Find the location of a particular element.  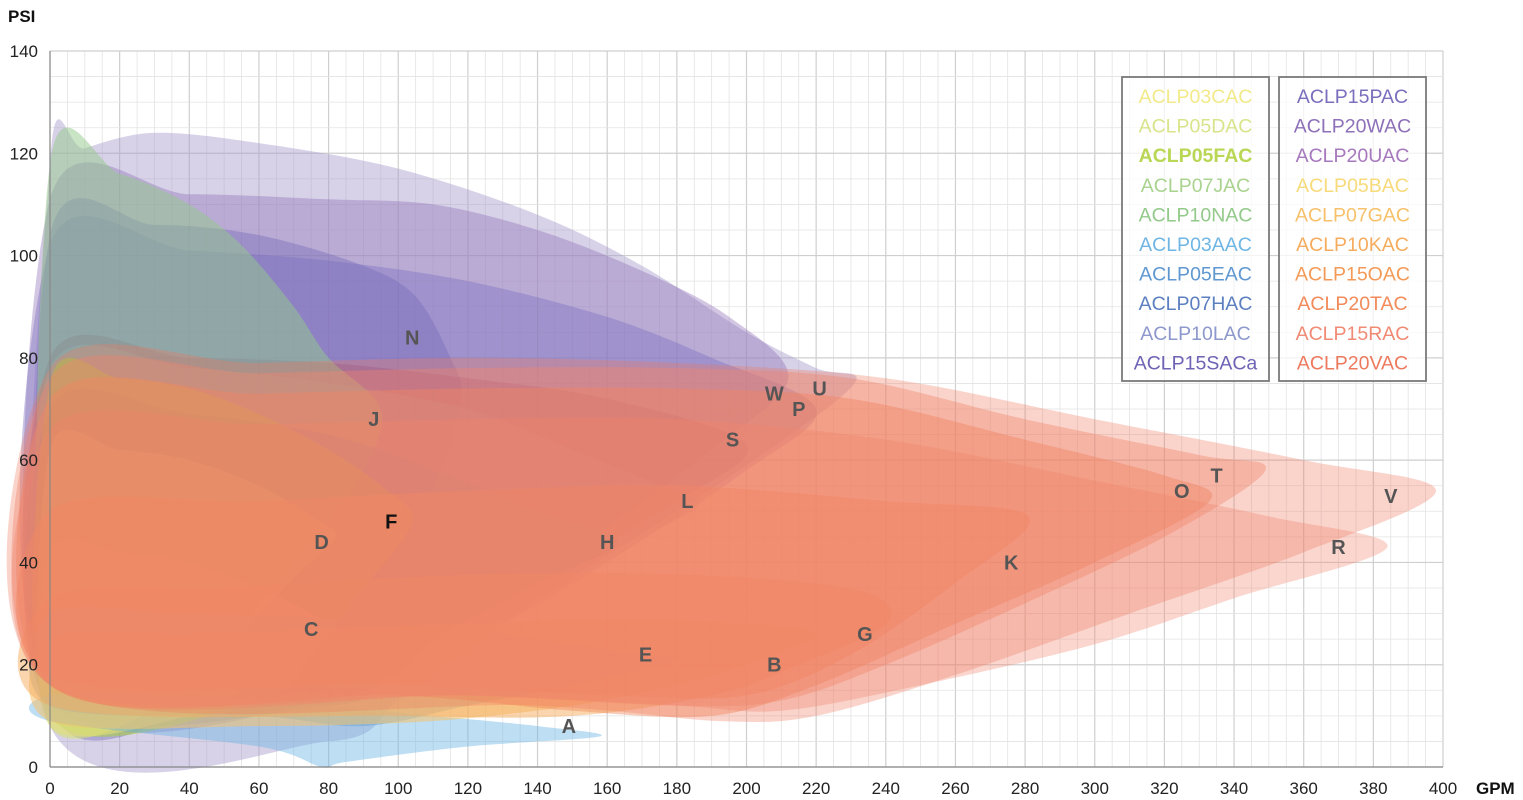

legend-item: ACLP20VAC is located at coordinates (1352, 363).